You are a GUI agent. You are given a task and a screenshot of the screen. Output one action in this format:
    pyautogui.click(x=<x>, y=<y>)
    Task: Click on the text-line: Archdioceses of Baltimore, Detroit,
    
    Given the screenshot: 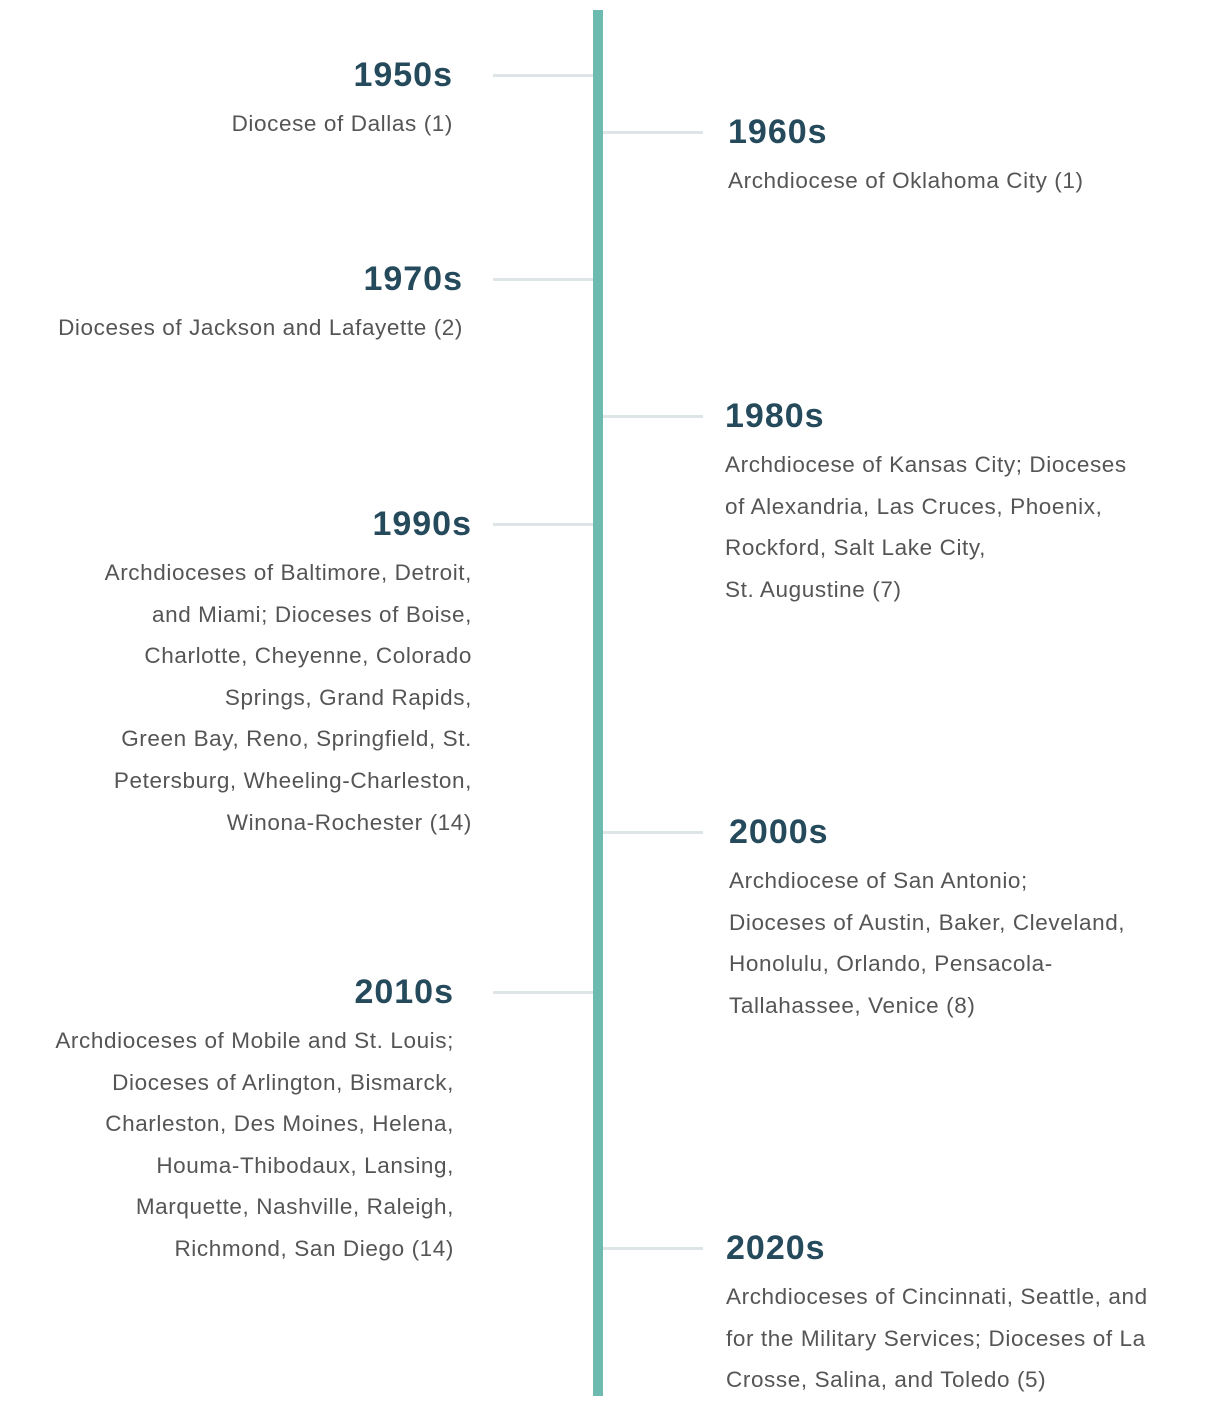 What is the action you would take?
    pyautogui.click(x=288, y=572)
    